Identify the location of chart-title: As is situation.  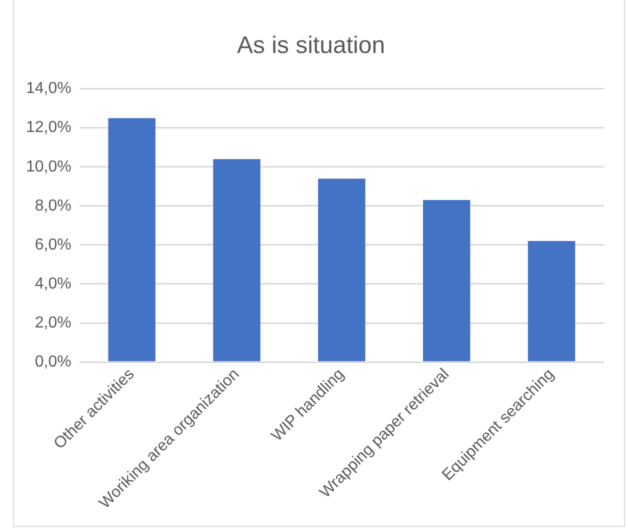
(311, 46).